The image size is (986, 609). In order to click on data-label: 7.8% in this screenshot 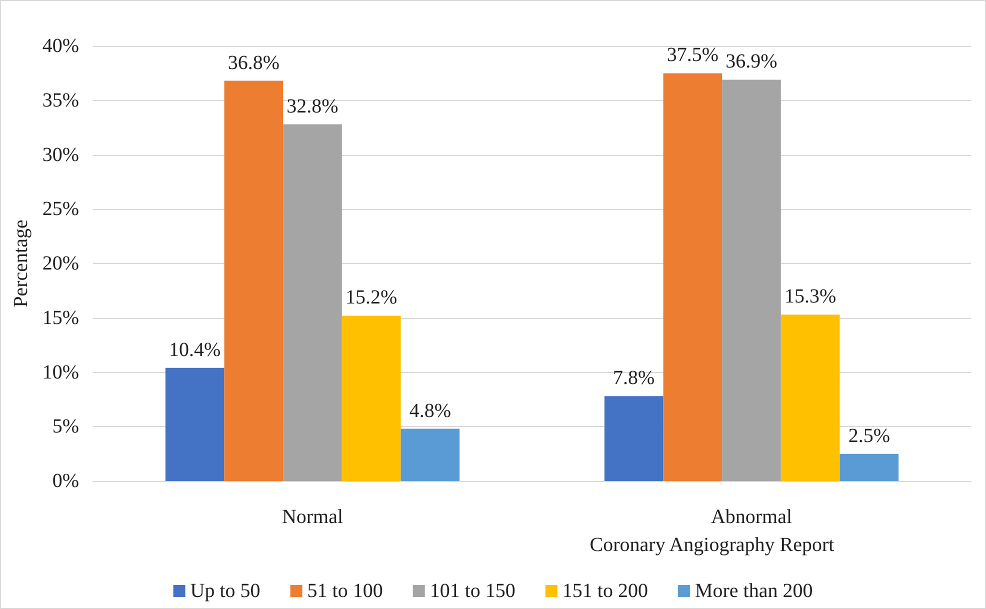, I will do `click(634, 378)`.